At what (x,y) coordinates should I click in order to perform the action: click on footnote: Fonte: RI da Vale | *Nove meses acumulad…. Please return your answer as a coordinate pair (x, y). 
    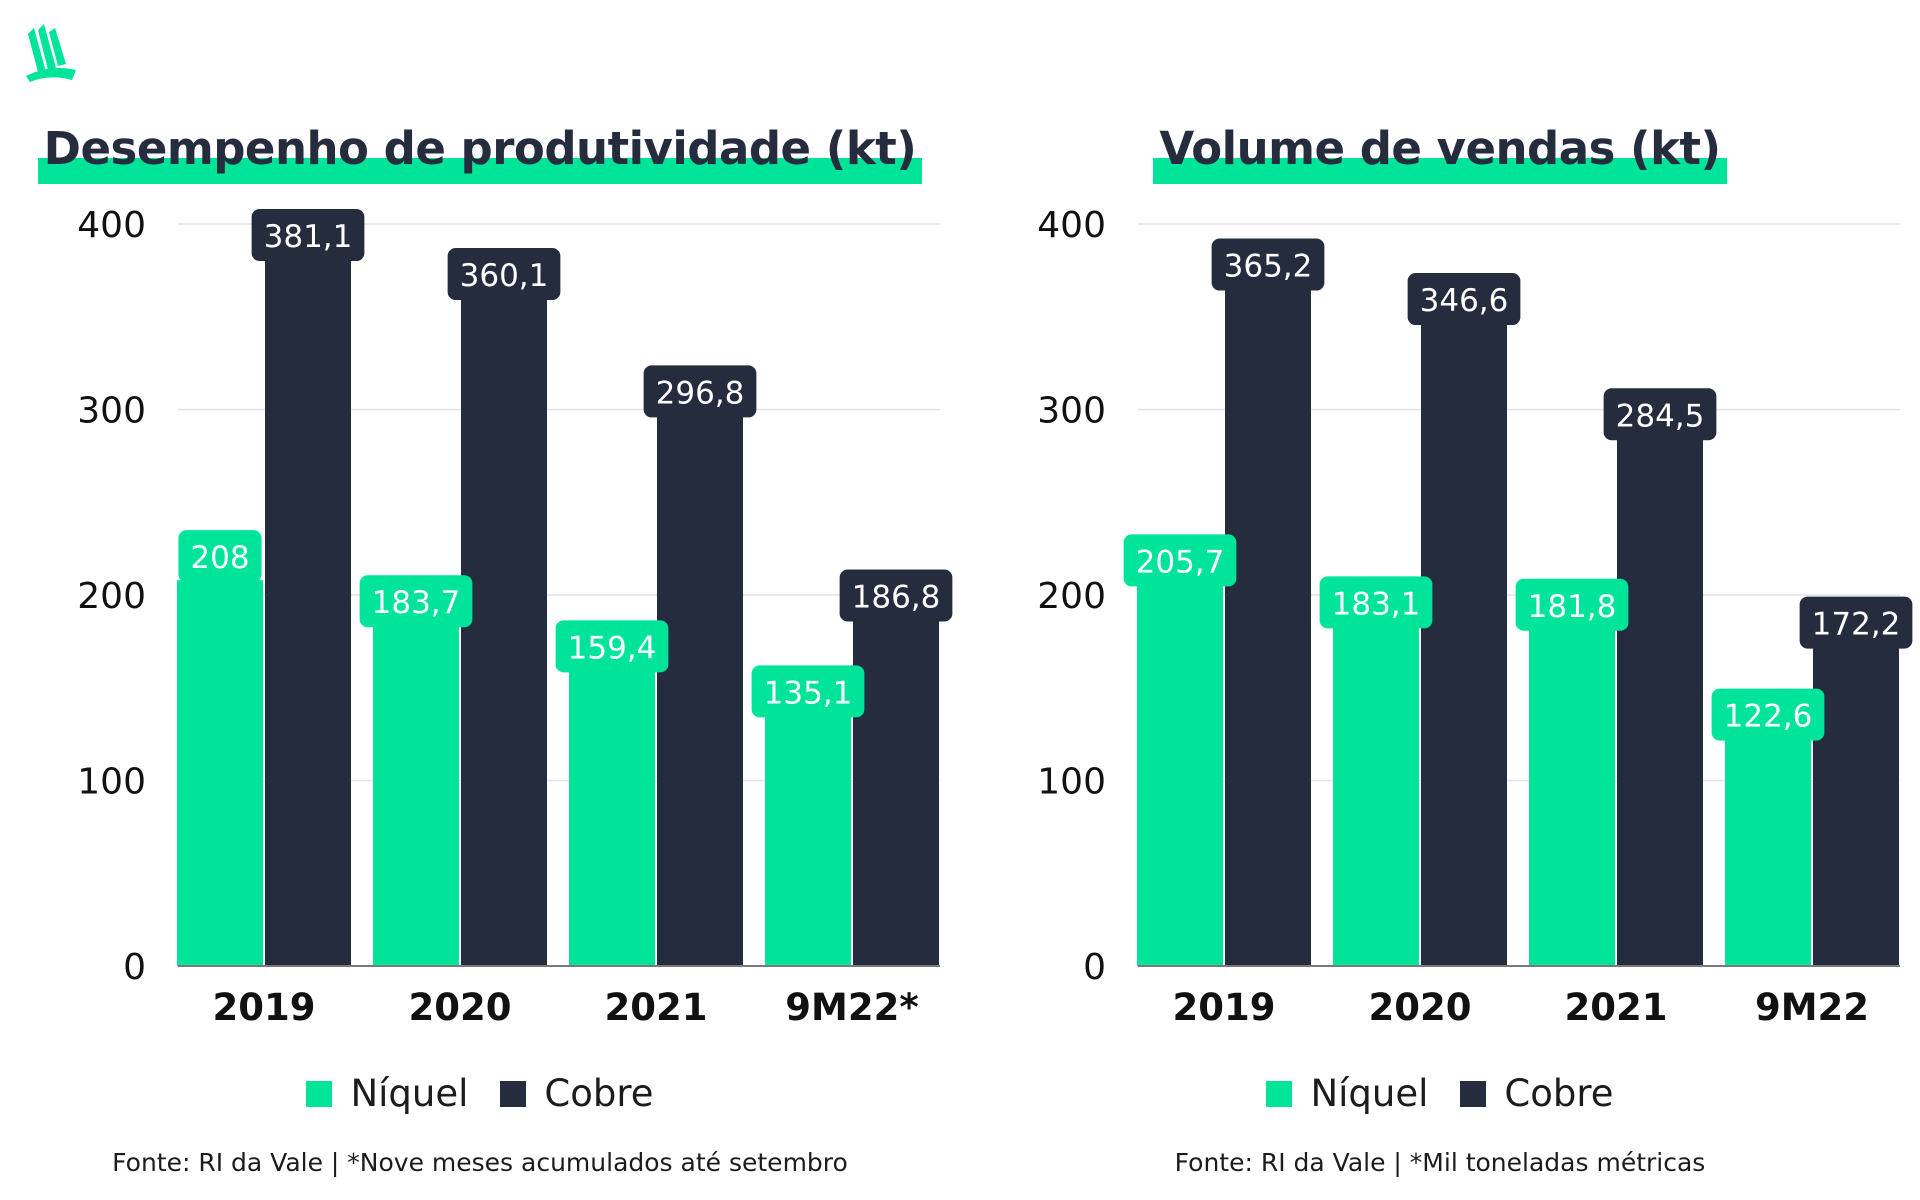
    Looking at the image, I should click on (480, 1162).